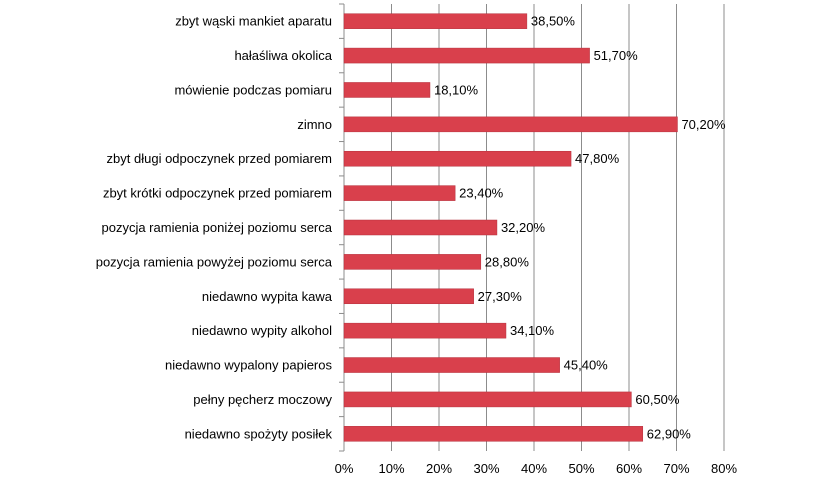 Image resolution: width=817 pixels, height=496 pixels. Describe the element at coordinates (616, 55) in the screenshot. I see `data-label: 51,70%` at that location.